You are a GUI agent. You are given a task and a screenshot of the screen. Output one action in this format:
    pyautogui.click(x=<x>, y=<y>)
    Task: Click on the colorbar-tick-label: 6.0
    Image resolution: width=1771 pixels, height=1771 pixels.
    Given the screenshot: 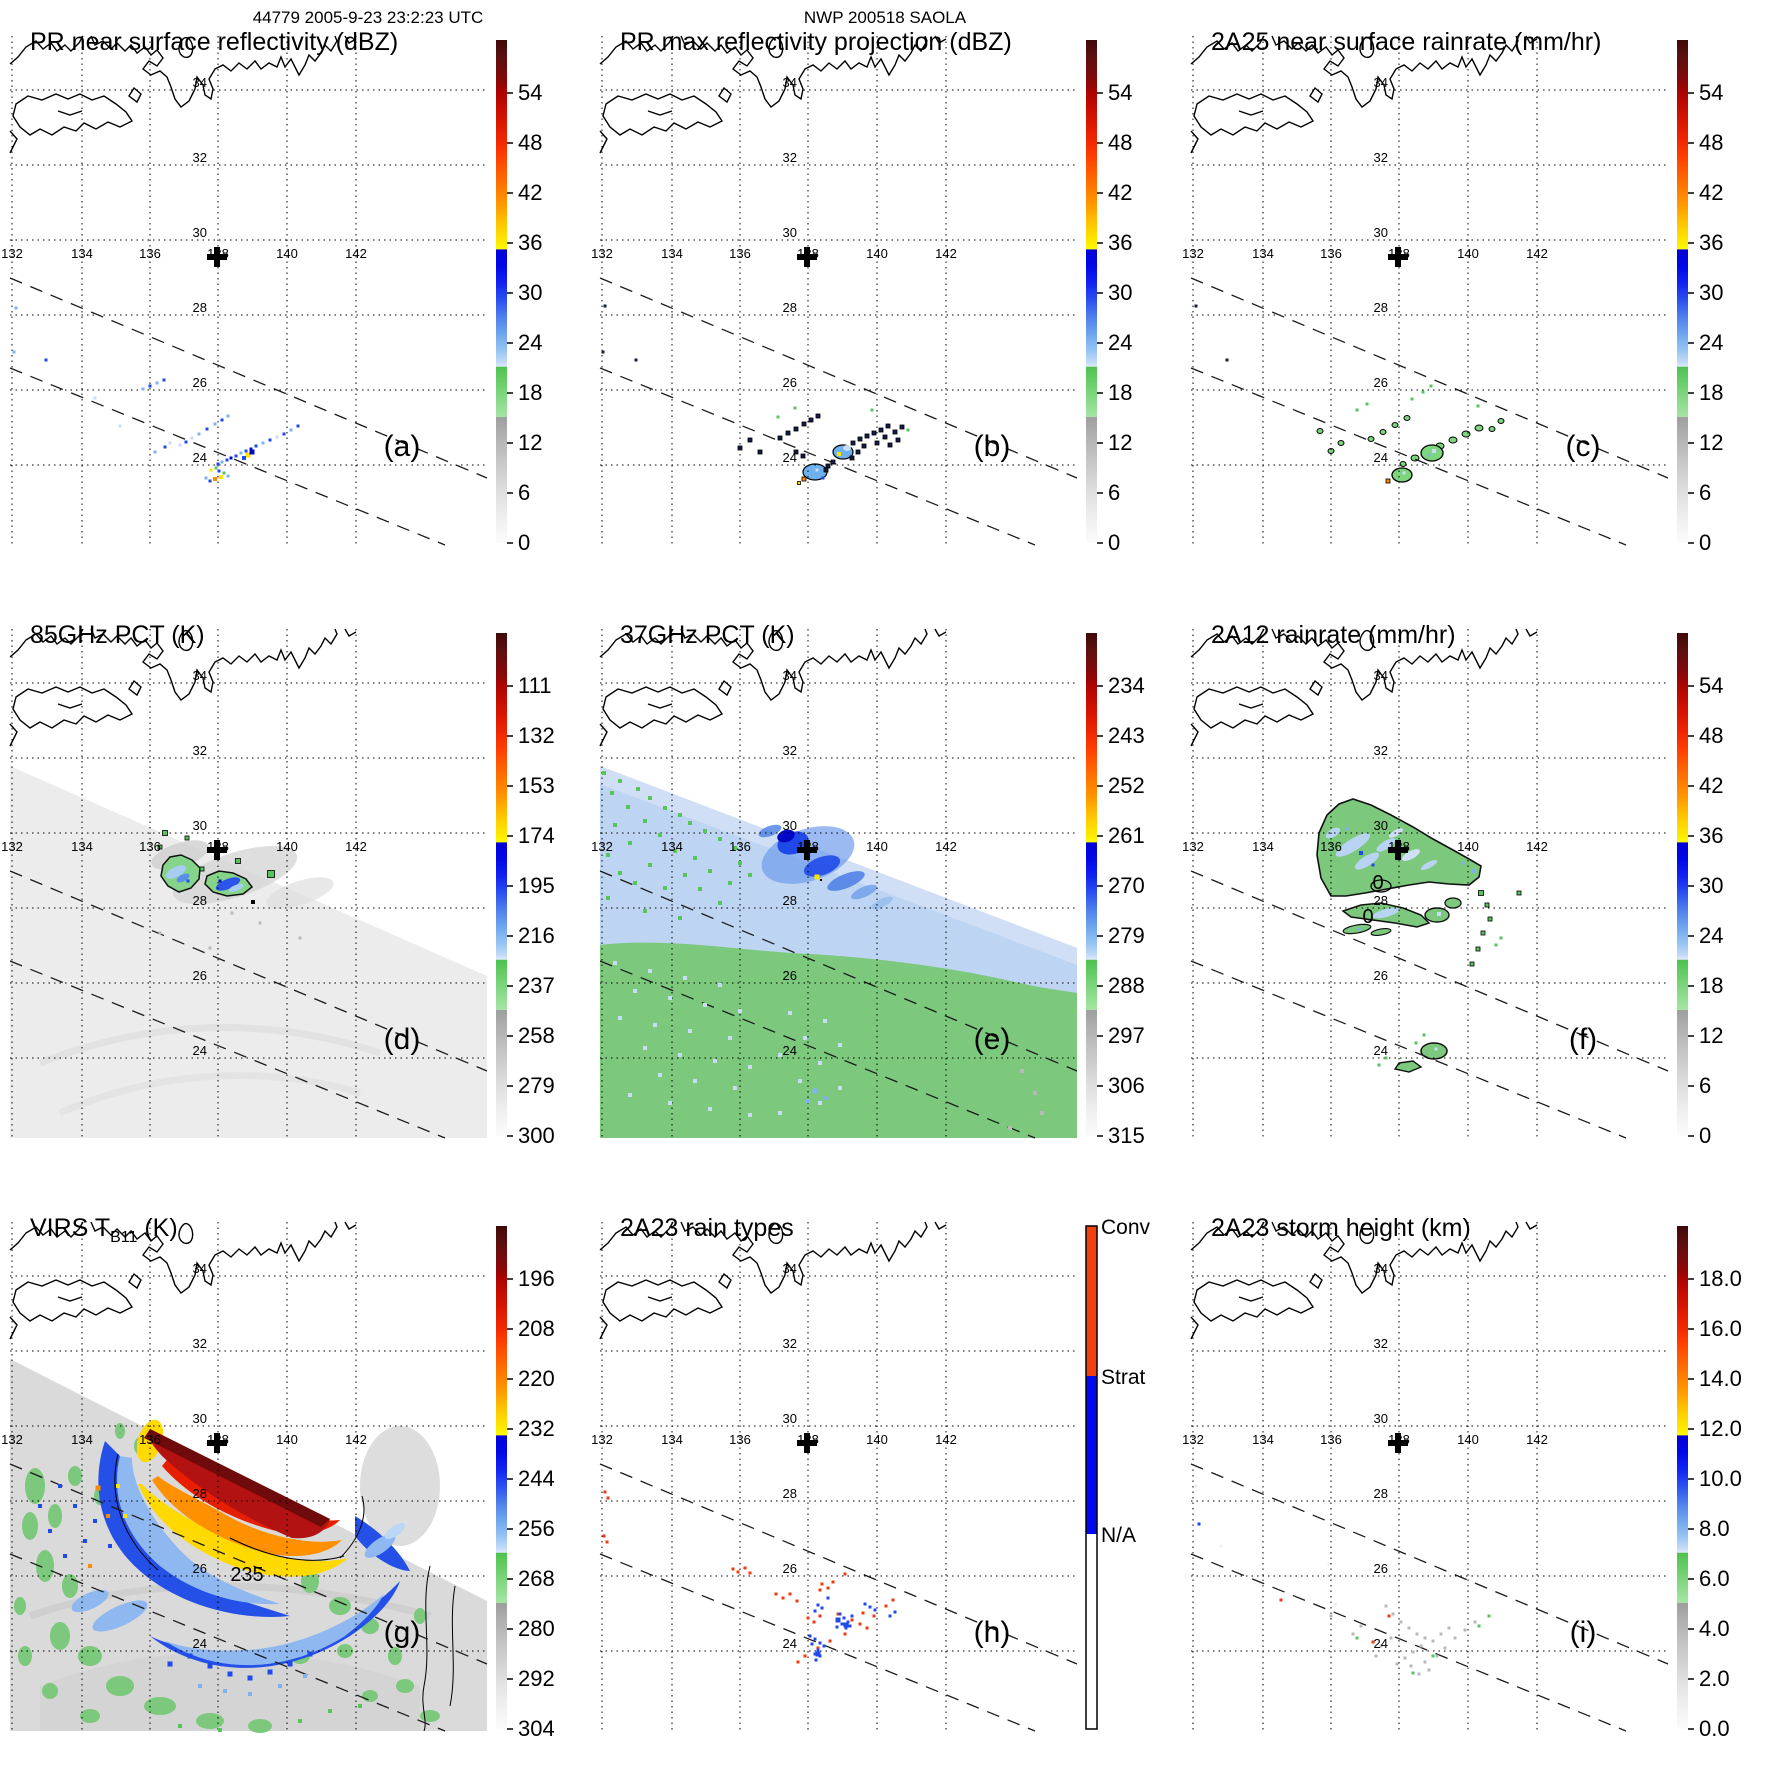 What is the action you would take?
    pyautogui.click(x=1714, y=1578)
    